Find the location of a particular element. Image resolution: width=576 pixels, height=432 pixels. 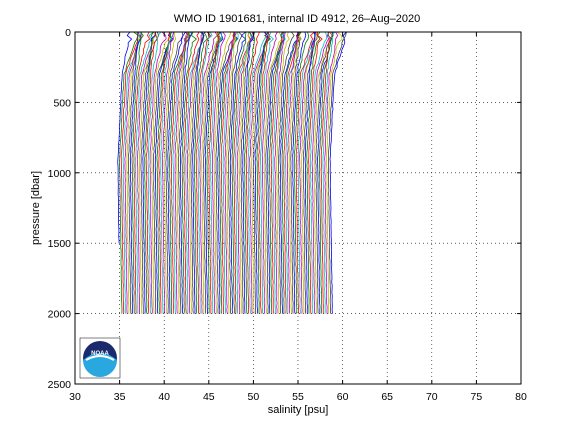

x-tick-label: 35 is located at coordinates (120, 397).